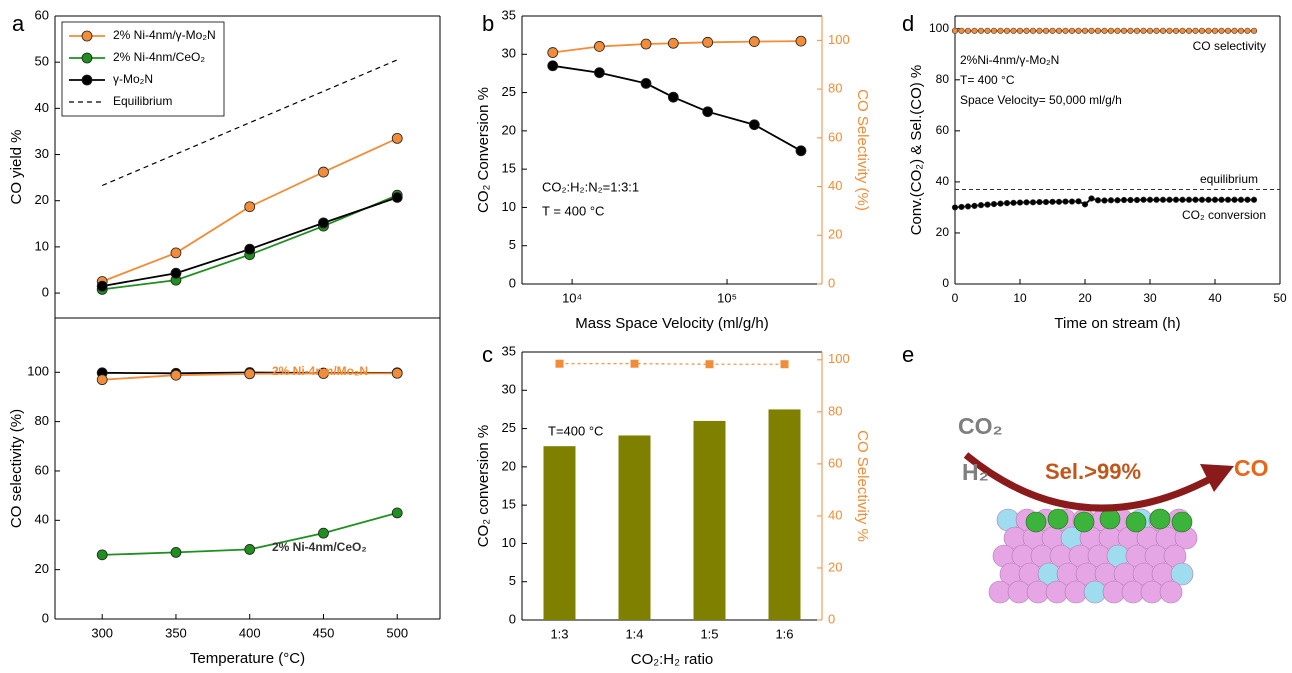 The height and width of the screenshot is (673, 1292). I want to click on catalyst-model, so click(1093, 556).